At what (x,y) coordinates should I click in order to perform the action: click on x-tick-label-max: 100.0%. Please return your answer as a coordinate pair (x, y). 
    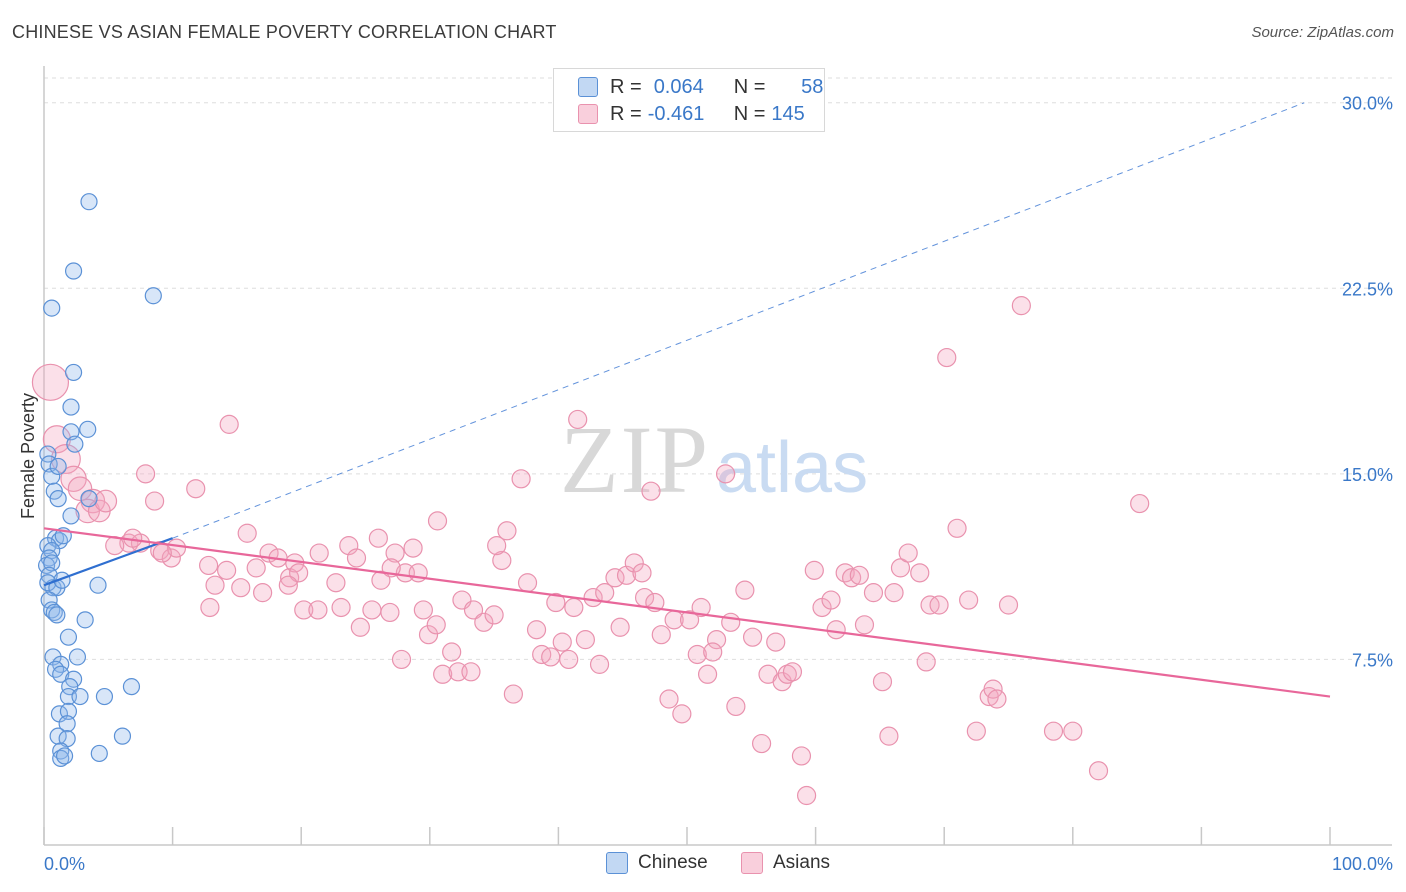
    Looking at the image, I should click on (1362, 864).